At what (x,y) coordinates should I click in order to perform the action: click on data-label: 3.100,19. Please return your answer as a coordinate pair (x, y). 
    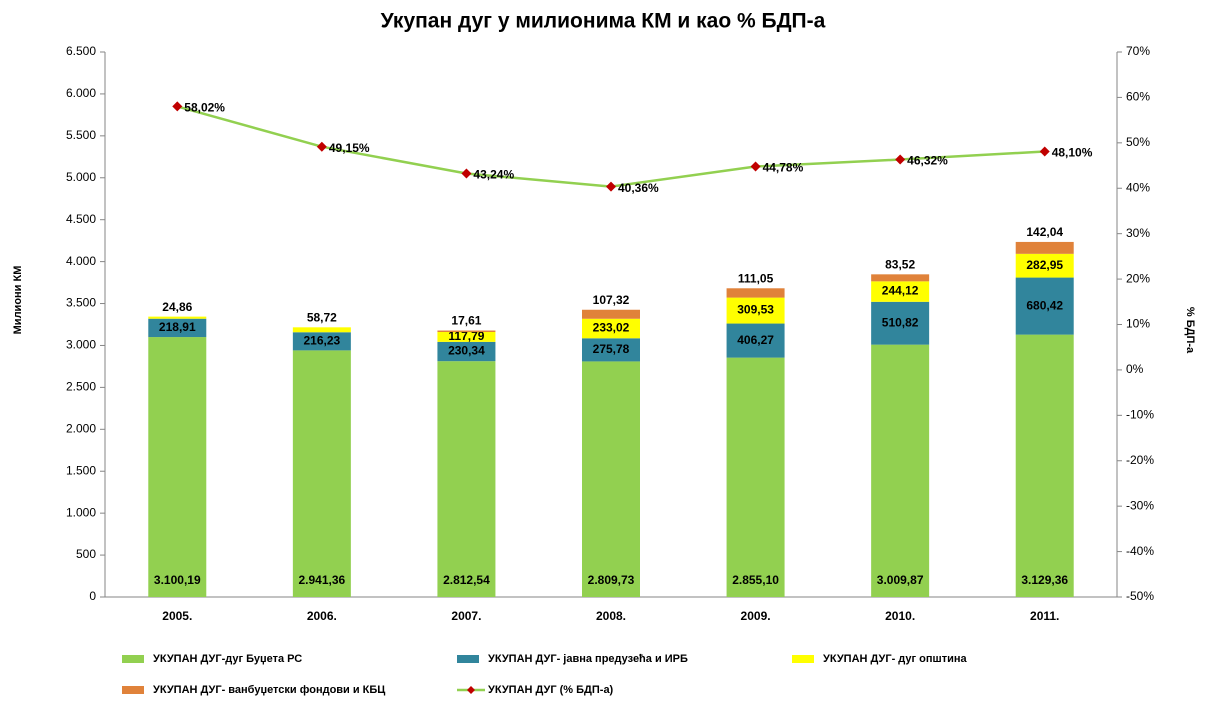
    Looking at the image, I should click on (177, 580).